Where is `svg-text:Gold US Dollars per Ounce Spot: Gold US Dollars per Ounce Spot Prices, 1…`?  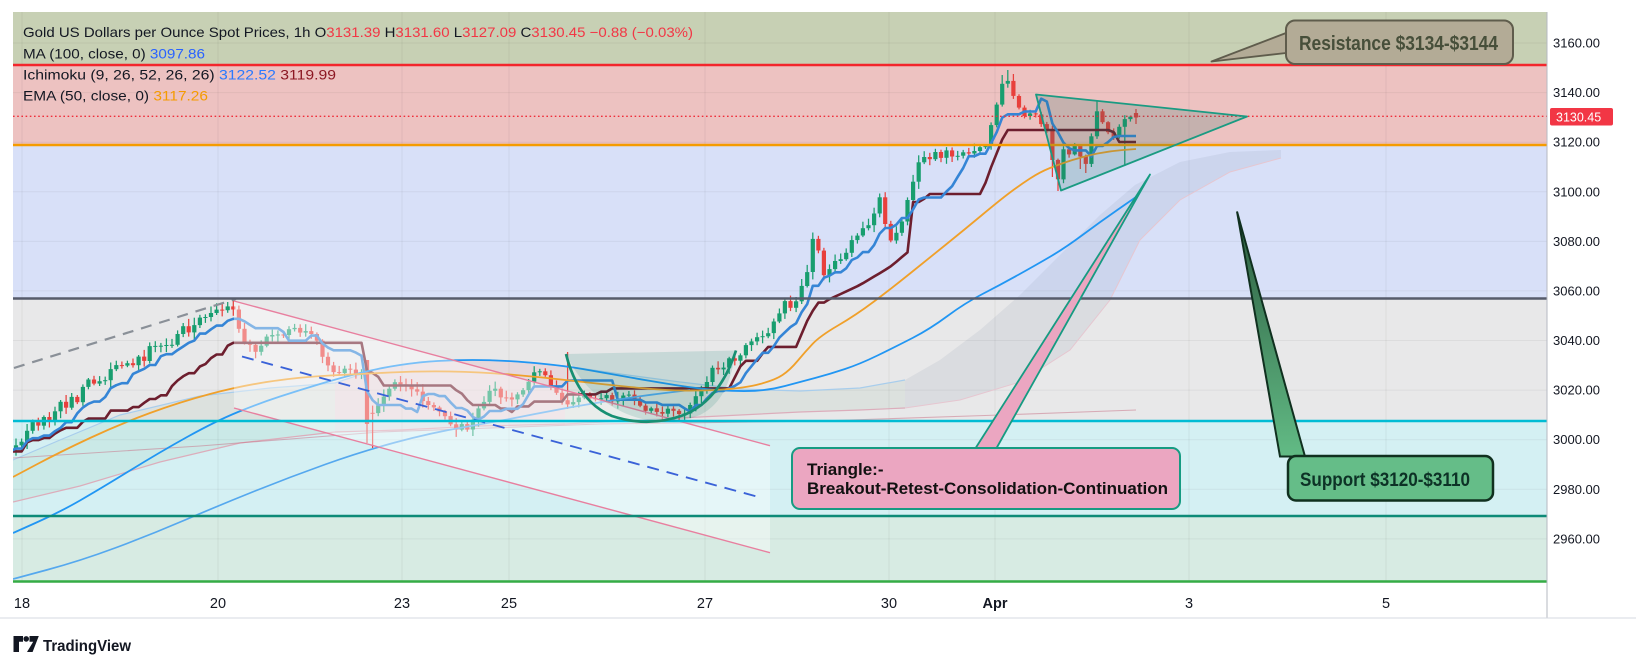 svg-text:Gold US Dollars per Ounce Spot: Gold US Dollars per Ounce Spot Prices, 1… is located at coordinates (358, 32).